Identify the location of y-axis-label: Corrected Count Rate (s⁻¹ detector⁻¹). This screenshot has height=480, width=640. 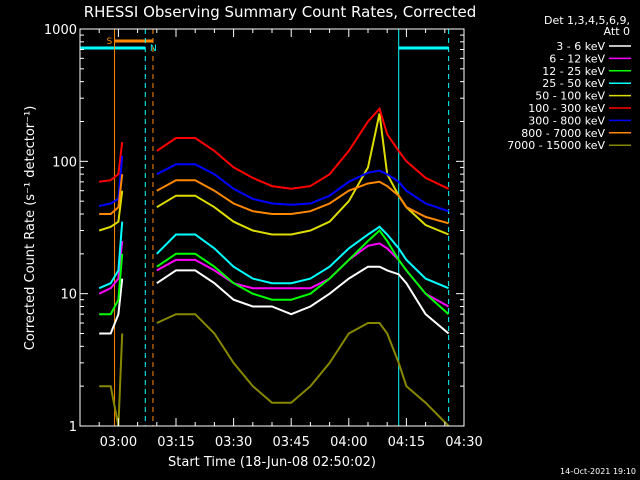
(30, 228).